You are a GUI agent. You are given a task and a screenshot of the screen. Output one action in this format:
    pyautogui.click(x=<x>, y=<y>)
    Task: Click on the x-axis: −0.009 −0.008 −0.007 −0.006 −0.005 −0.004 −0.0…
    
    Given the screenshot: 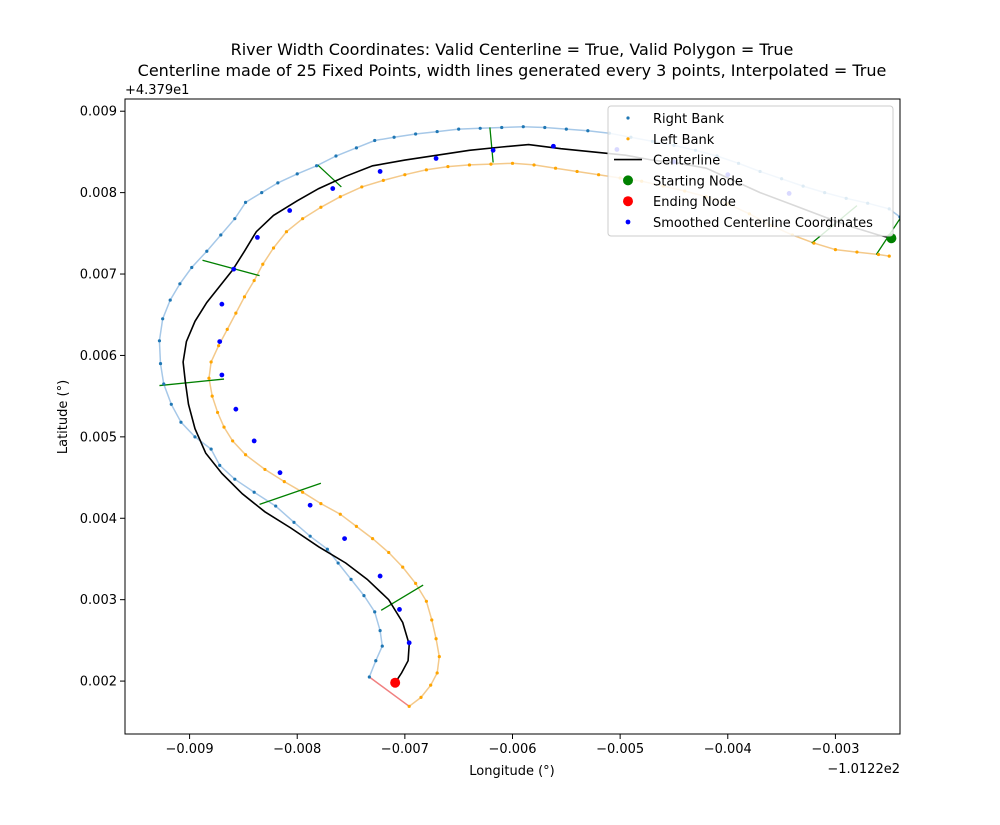 What is the action you would take?
    pyautogui.click(x=512, y=745)
    